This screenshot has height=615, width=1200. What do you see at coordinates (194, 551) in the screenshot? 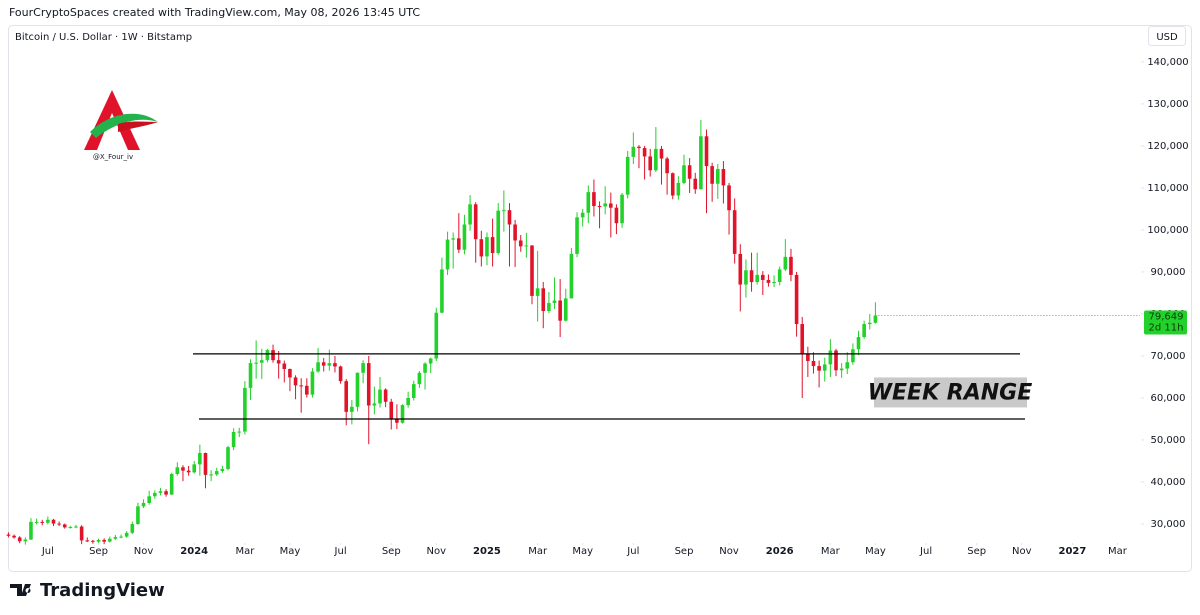
I see `x-tick-label: 2024` at bounding box center [194, 551].